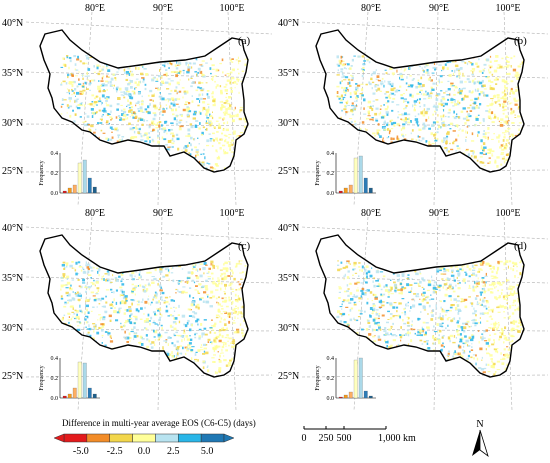 The width and height of the screenshot is (550, 463). Describe the element at coordinates (81, 451) in the screenshot. I see `legend-tick: -5.0` at that location.